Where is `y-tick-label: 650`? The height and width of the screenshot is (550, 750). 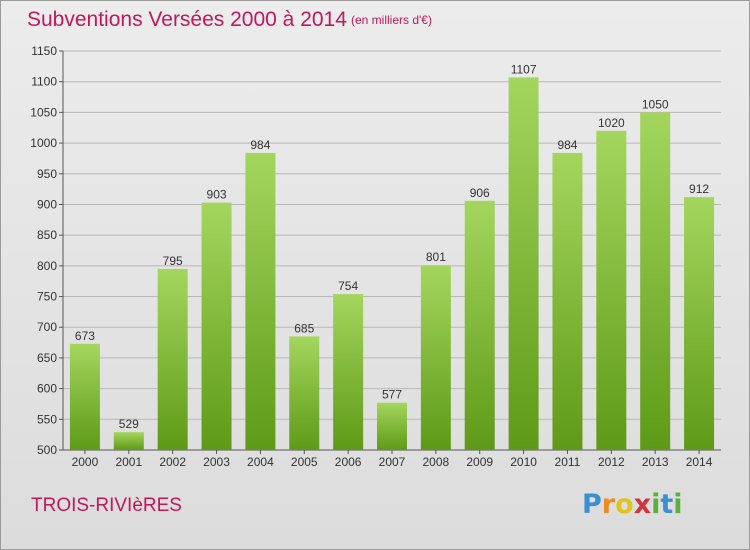
y-tick-label: 650 is located at coordinates (47, 358).